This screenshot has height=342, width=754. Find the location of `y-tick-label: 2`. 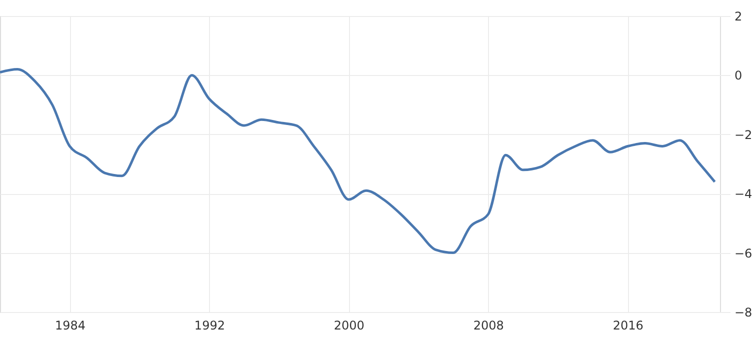

y-tick-label: 2 is located at coordinates (738, 17).